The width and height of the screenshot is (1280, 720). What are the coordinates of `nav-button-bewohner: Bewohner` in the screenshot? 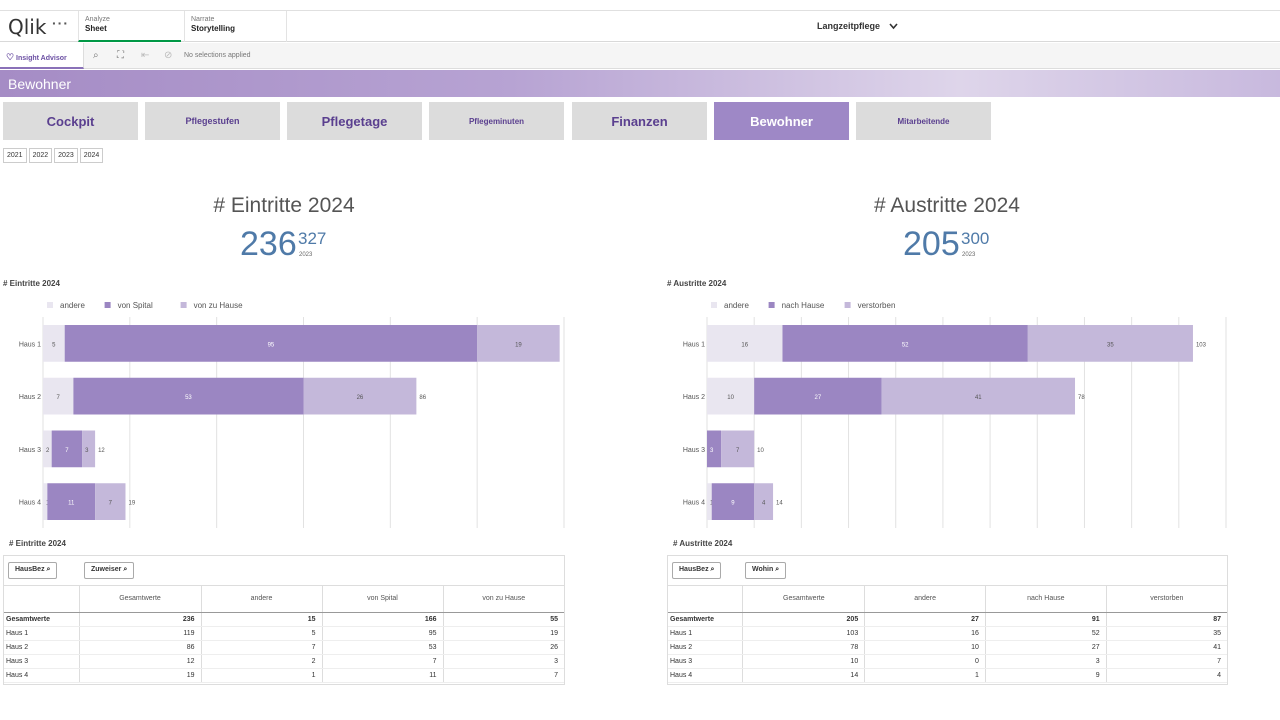 It's located at (781, 121).